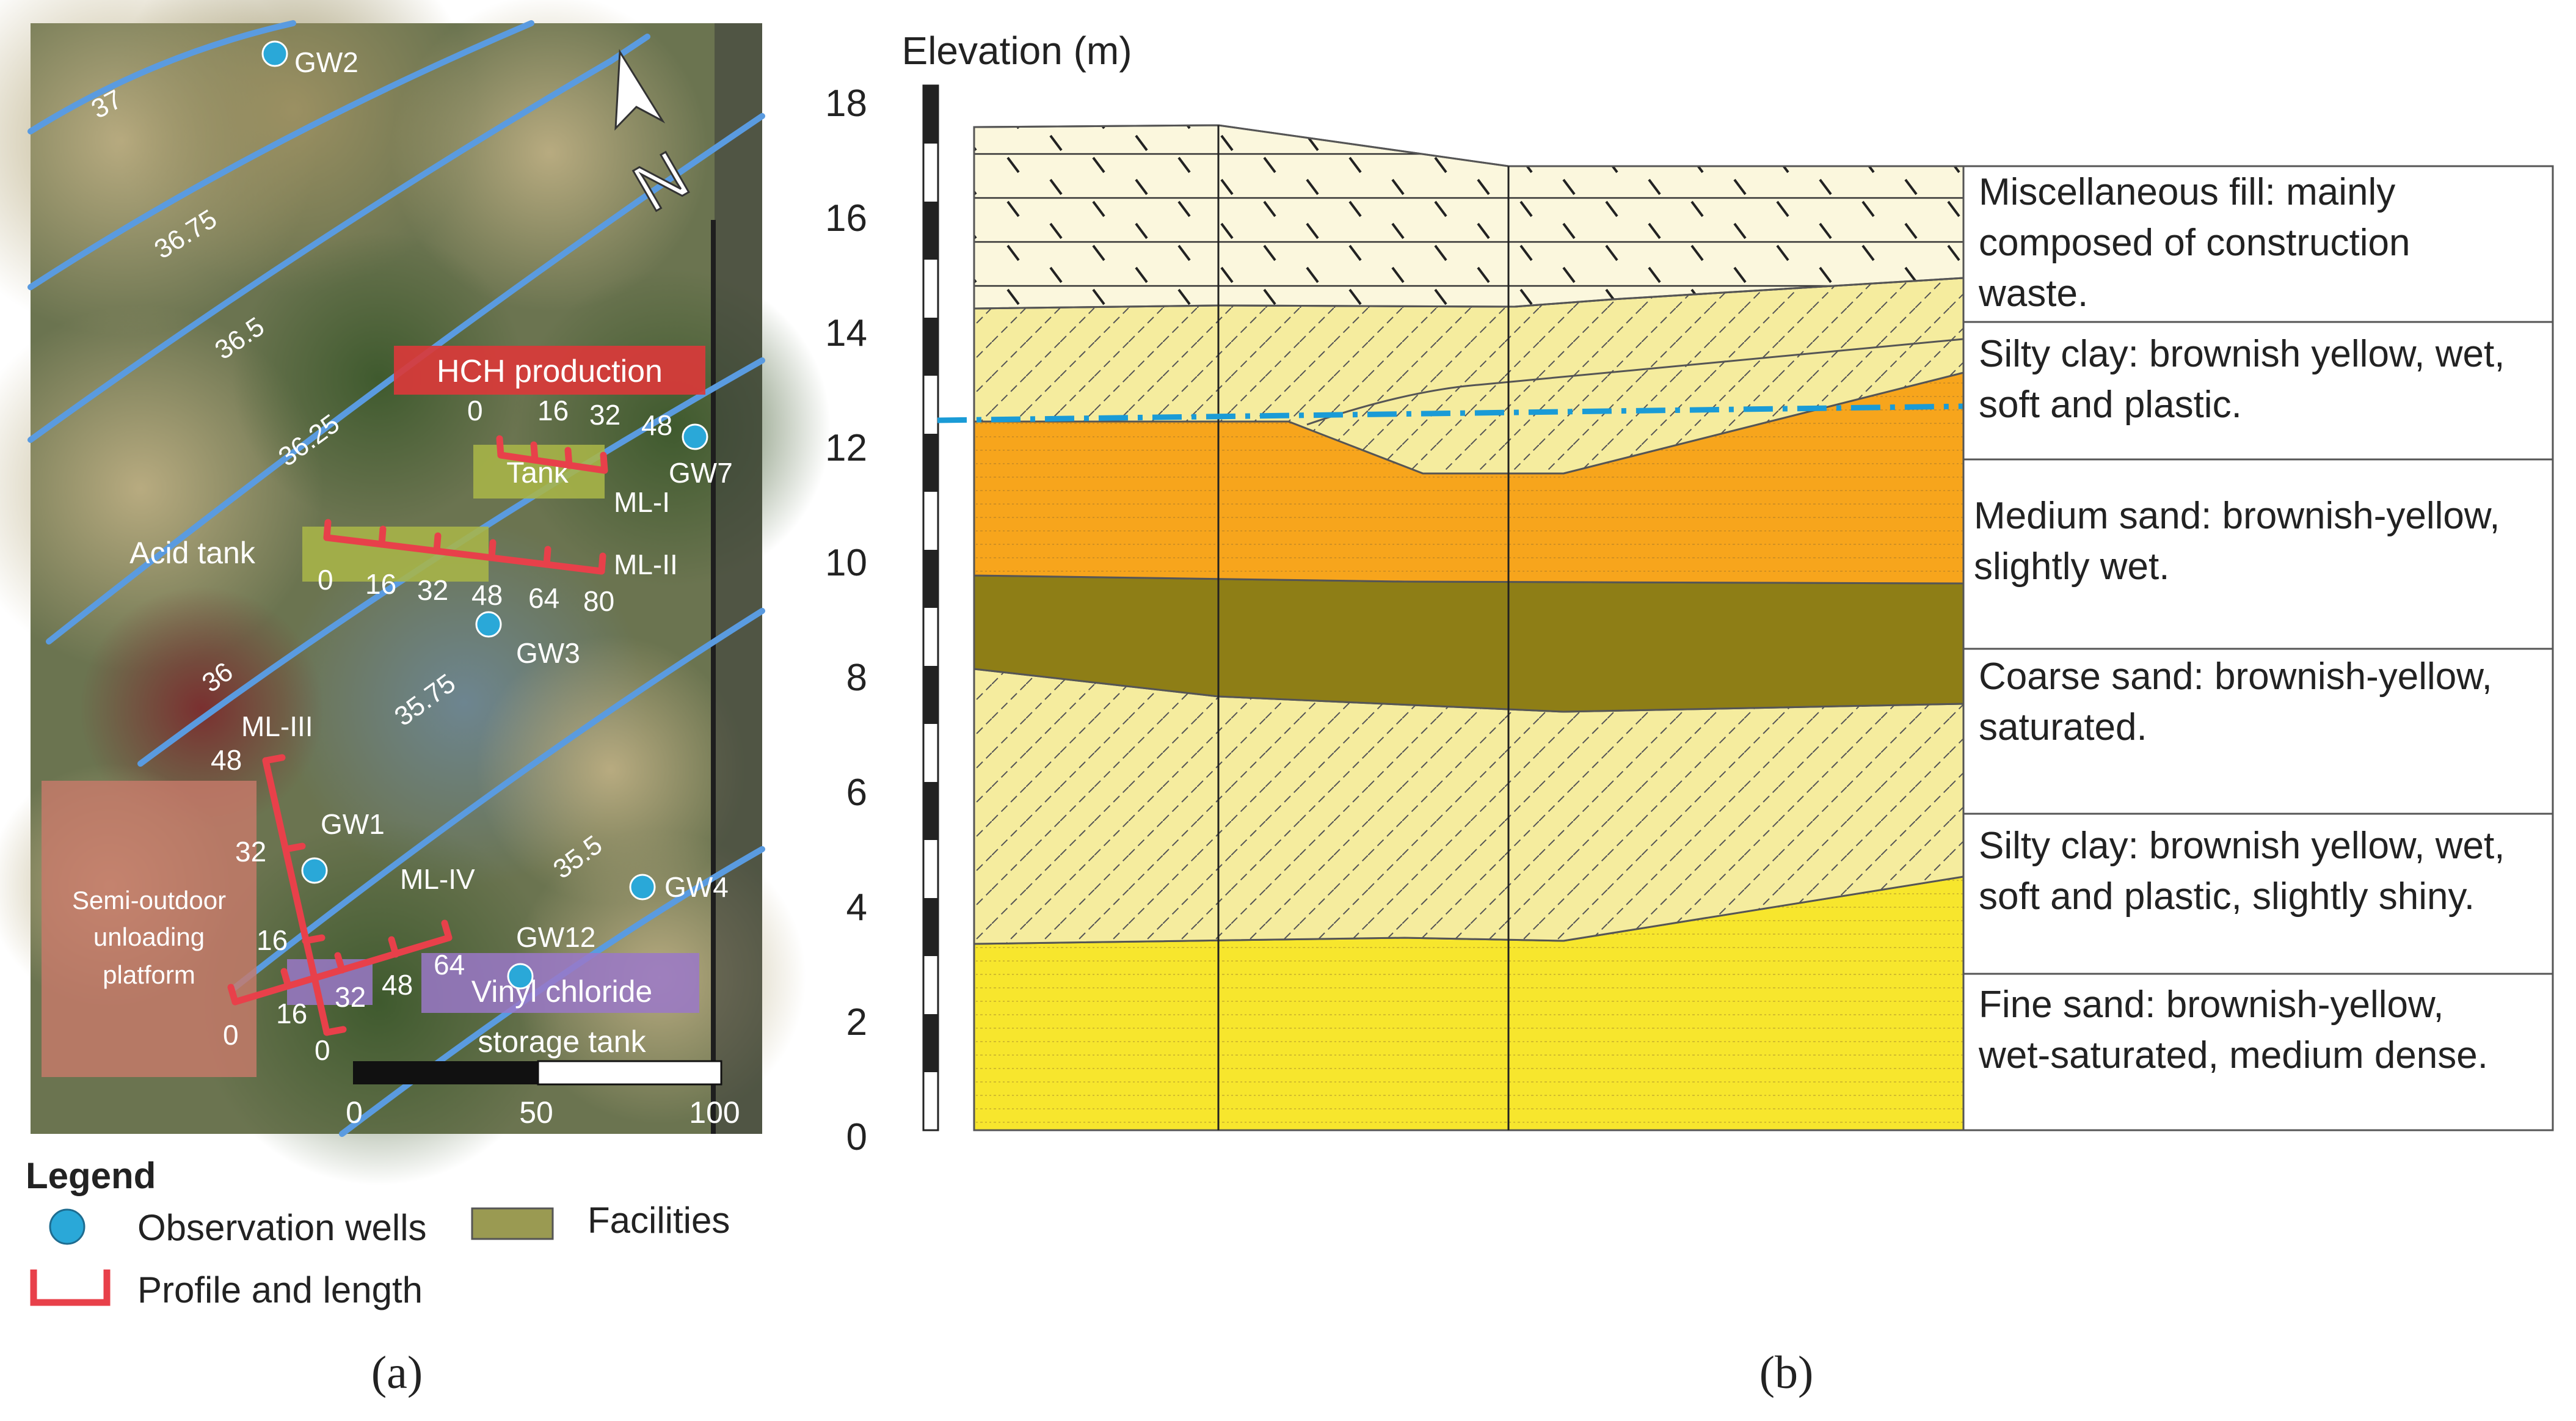 The width and height of the screenshot is (2576, 1421). What do you see at coordinates (149, 900) in the screenshot?
I see `platform-label: Semi-outdoor` at bounding box center [149, 900].